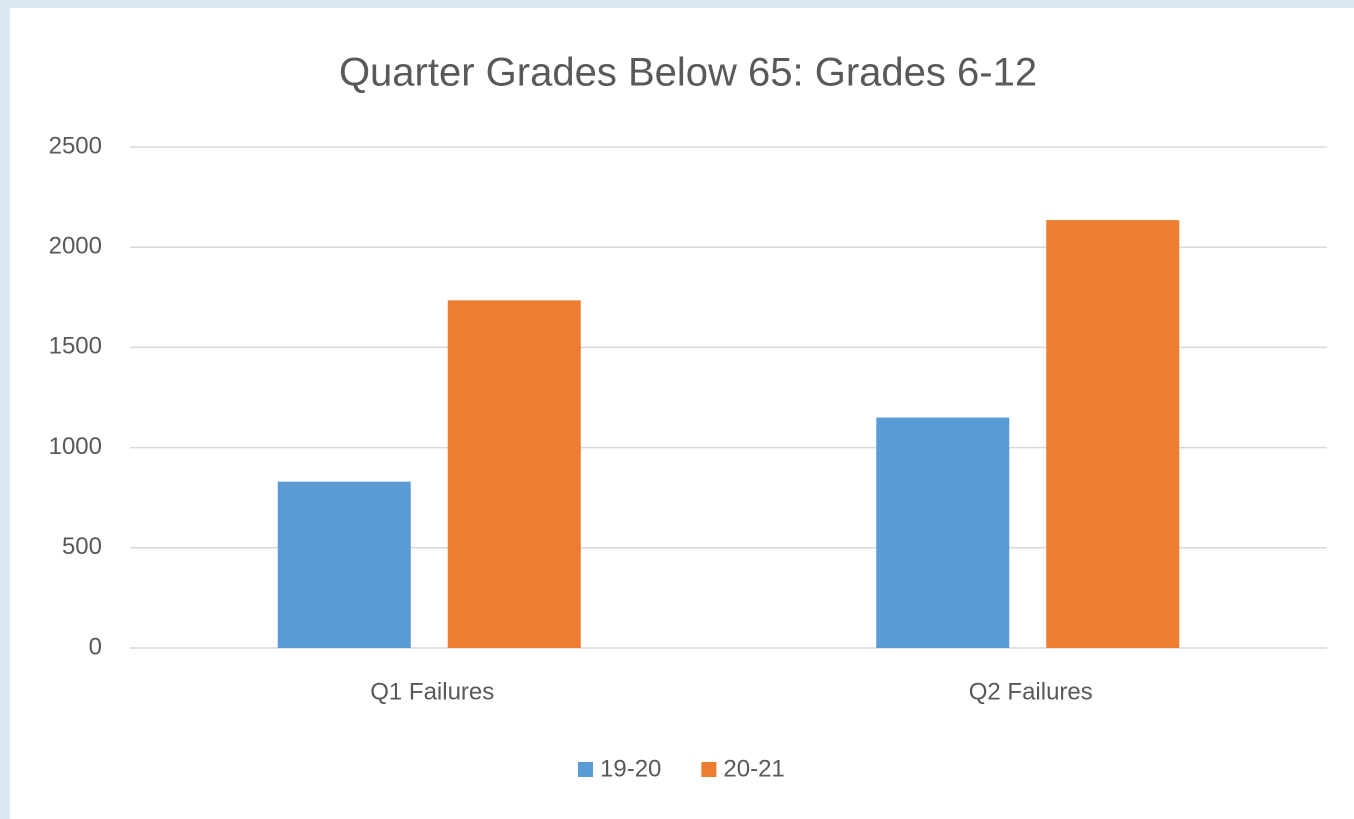 This screenshot has height=819, width=1354. What do you see at coordinates (1031, 691) in the screenshot?
I see `x-tick-label: Q2 Failures` at bounding box center [1031, 691].